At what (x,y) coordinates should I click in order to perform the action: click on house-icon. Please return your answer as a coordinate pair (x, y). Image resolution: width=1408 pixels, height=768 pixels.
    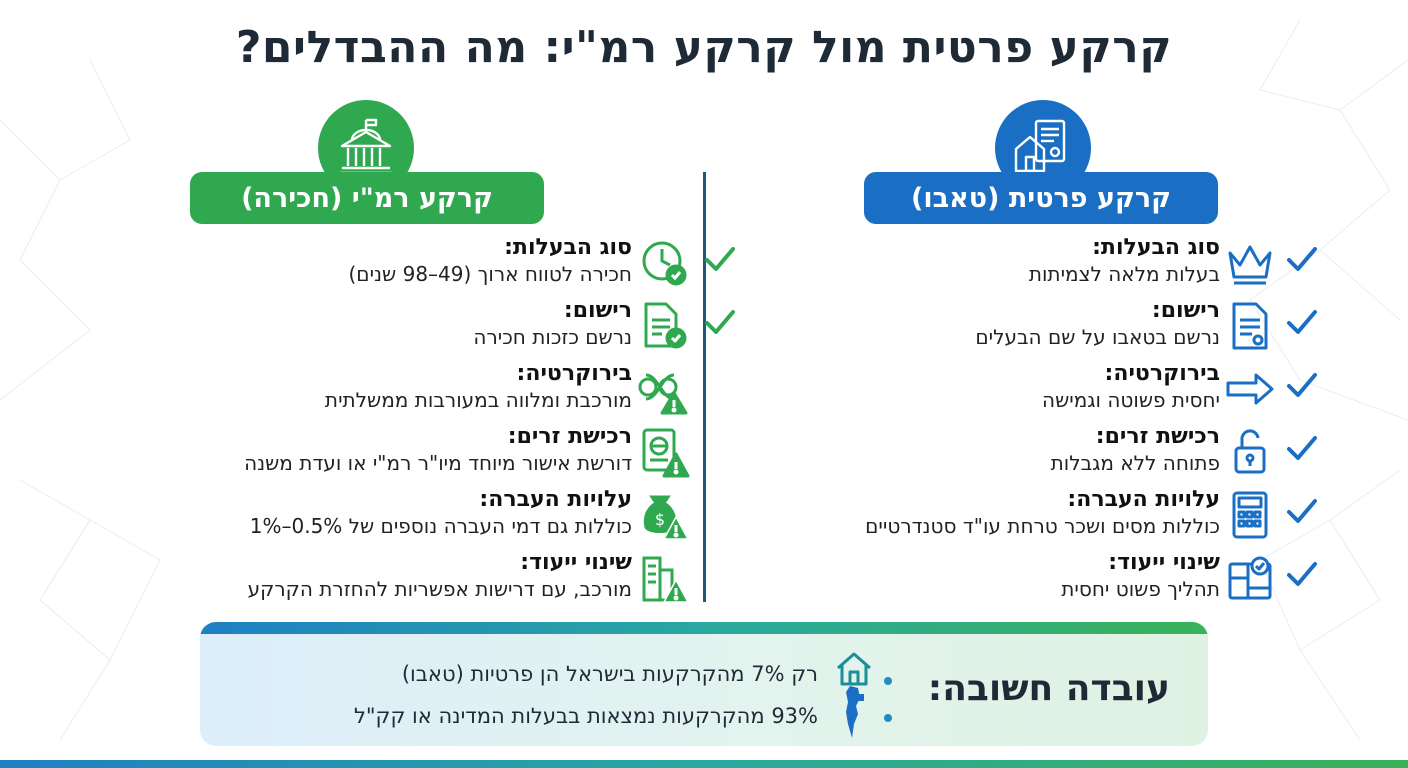
    Looking at the image, I should click on (854, 669).